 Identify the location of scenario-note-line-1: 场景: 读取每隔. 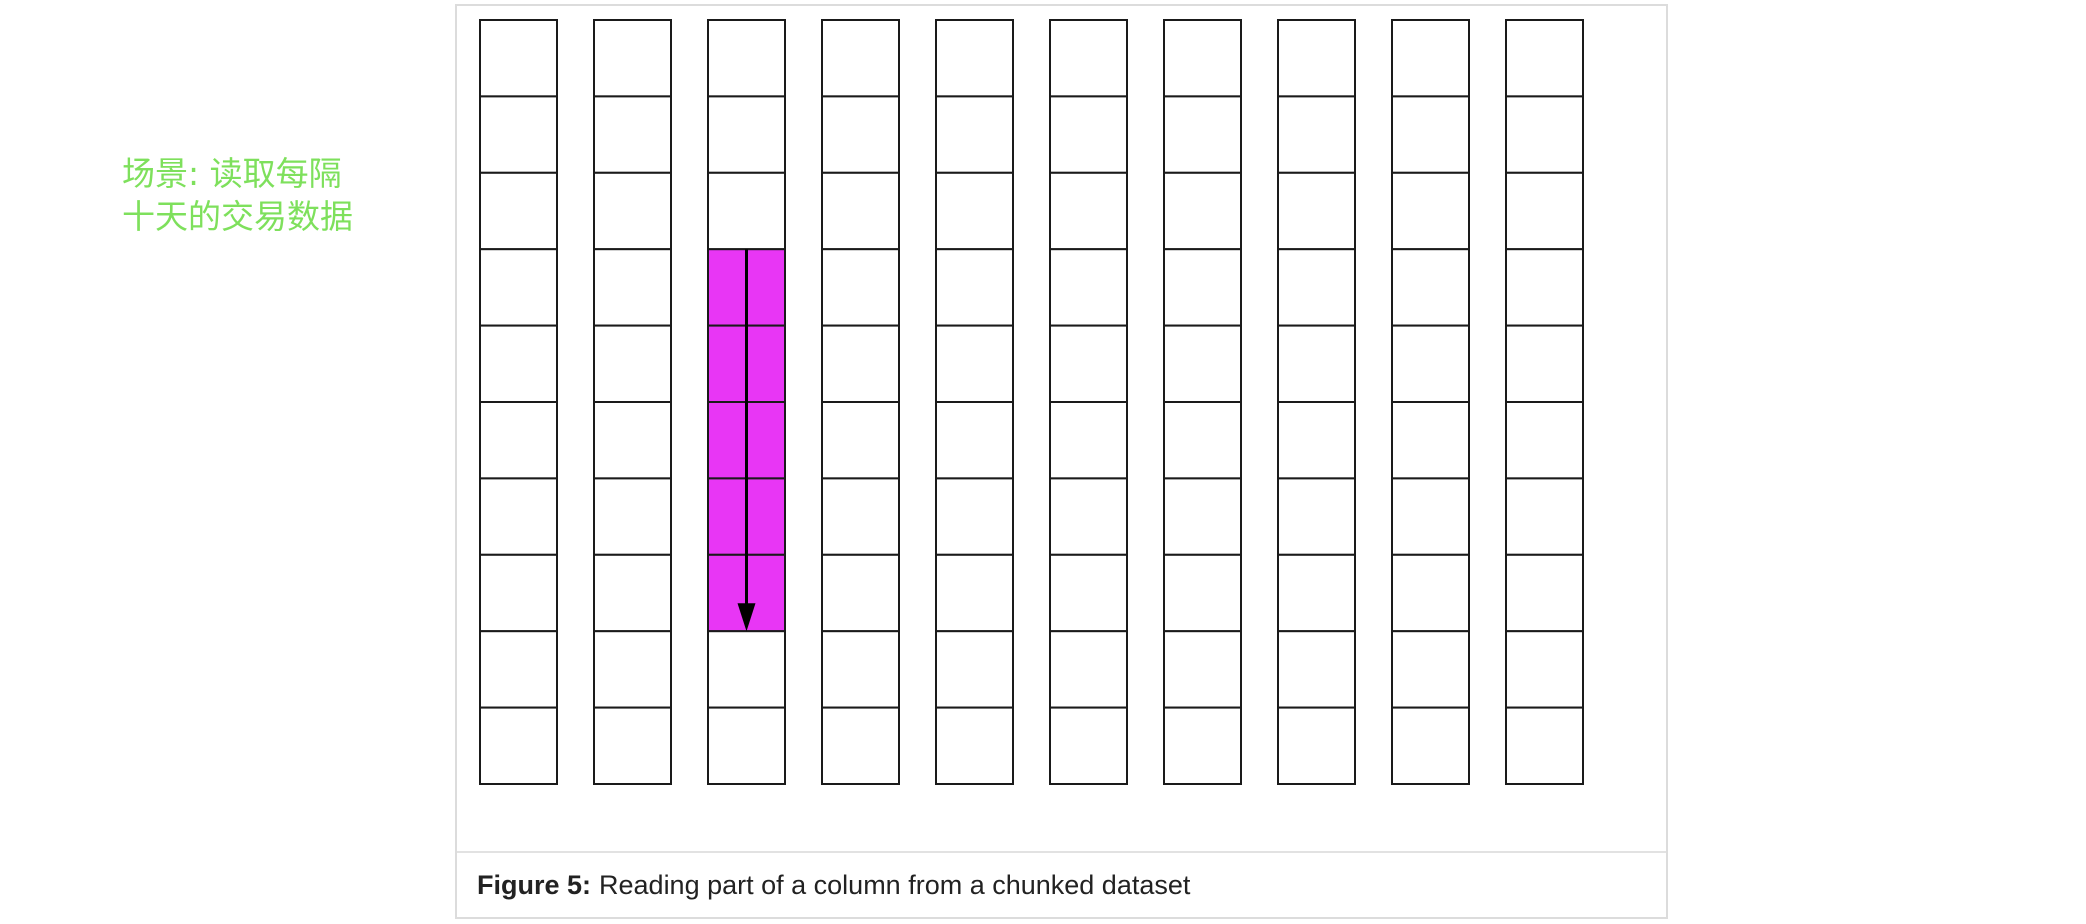
(232, 173).